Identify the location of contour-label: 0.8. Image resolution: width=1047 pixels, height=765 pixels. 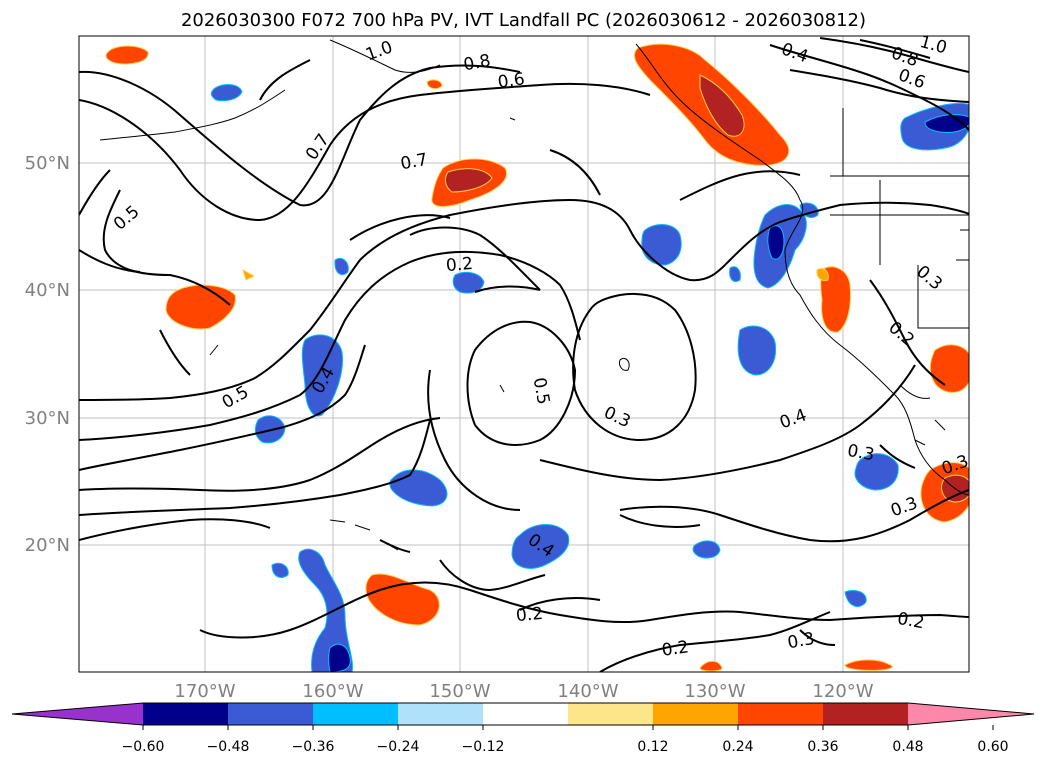
(477, 63).